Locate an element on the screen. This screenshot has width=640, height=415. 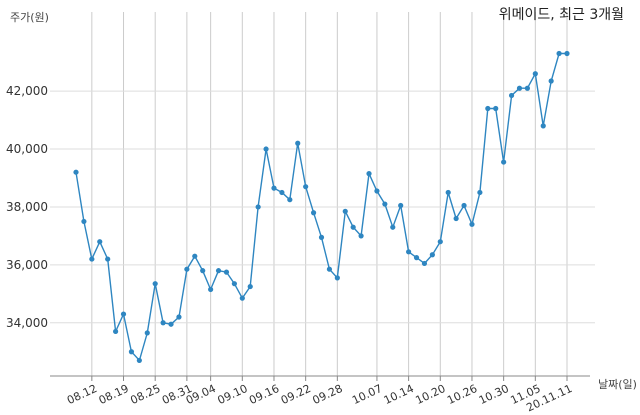
x-tick-label: 08.25 is located at coordinates (145, 394).